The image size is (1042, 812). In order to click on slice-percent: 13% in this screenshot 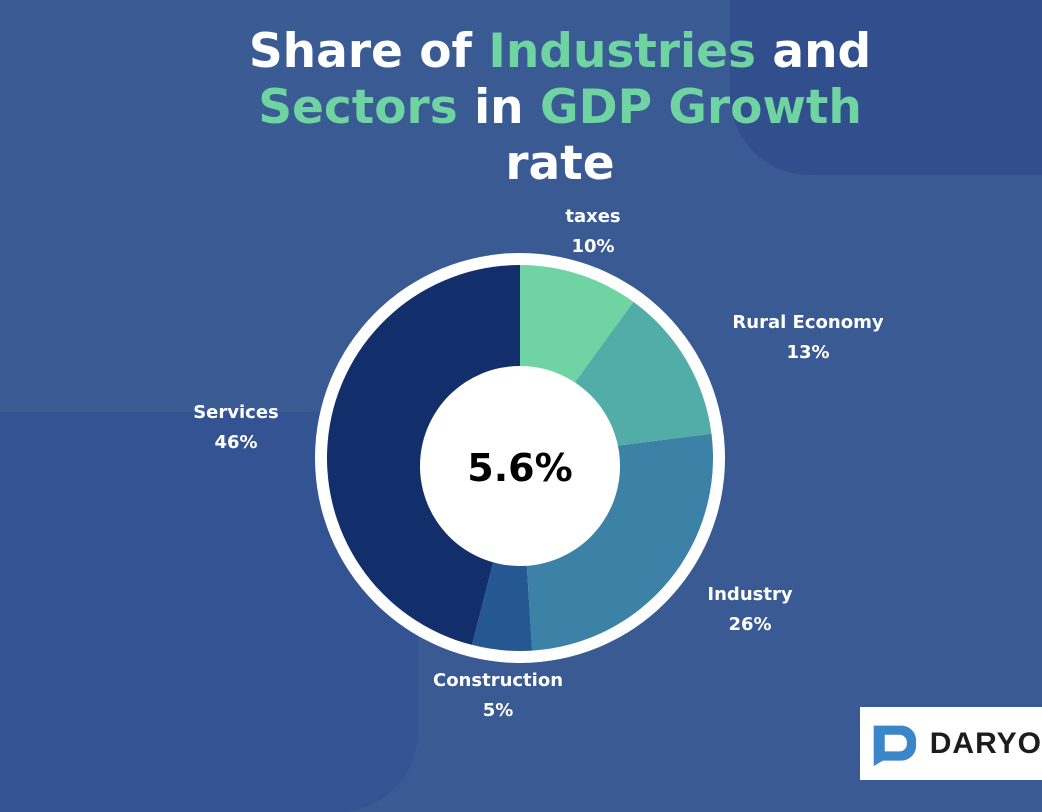, I will do `click(808, 352)`.